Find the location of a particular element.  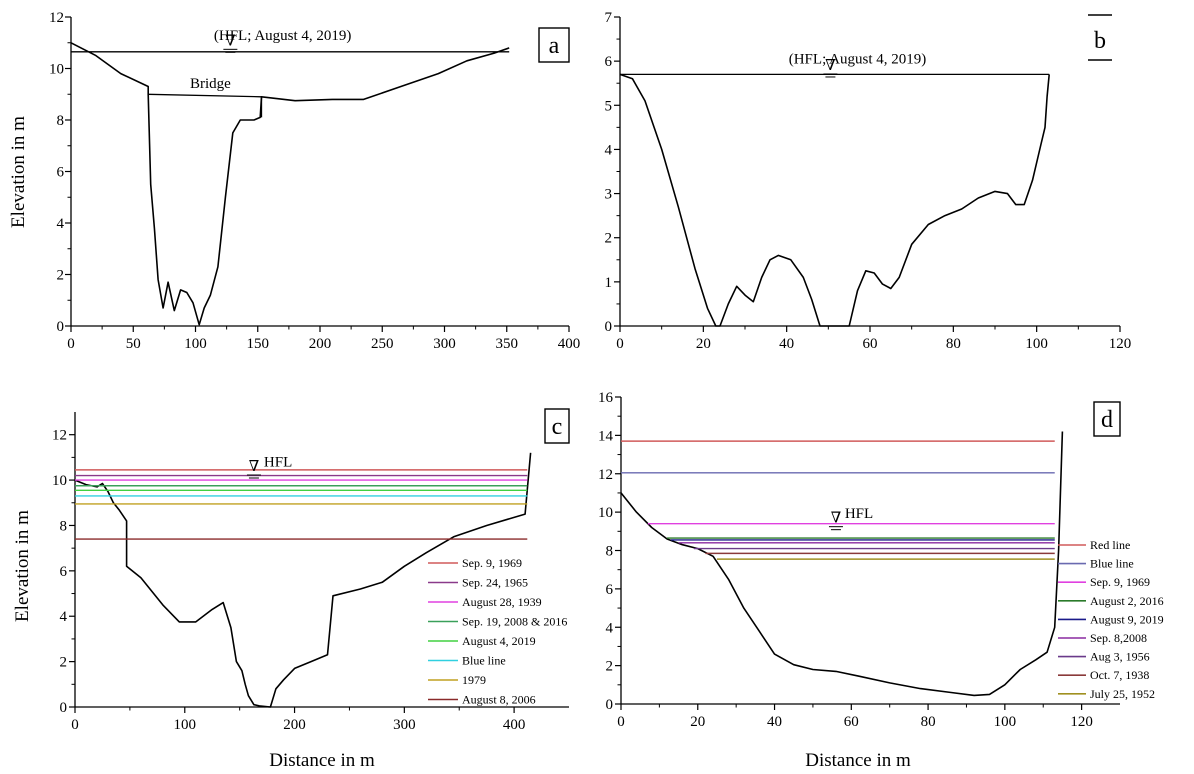

y-tick-label: 5 is located at coordinates (609, 106).